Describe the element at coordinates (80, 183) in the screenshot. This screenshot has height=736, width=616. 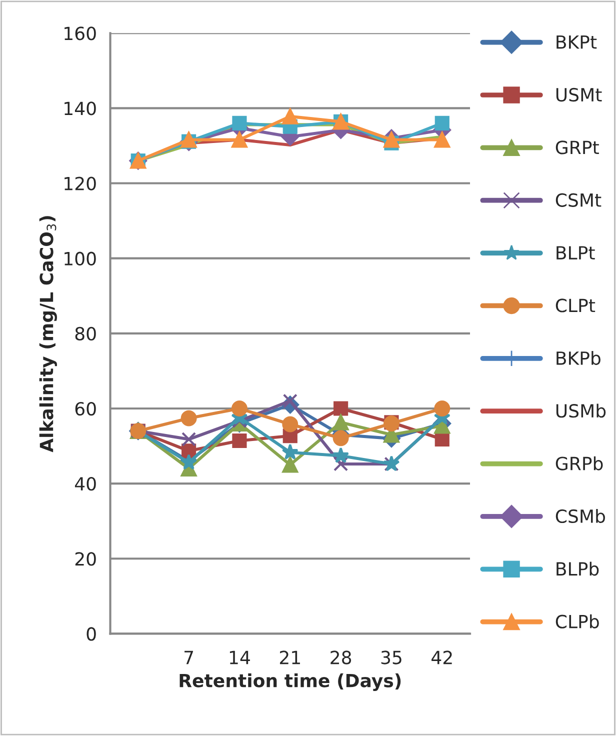
I see `y-tick-label: 120` at that location.